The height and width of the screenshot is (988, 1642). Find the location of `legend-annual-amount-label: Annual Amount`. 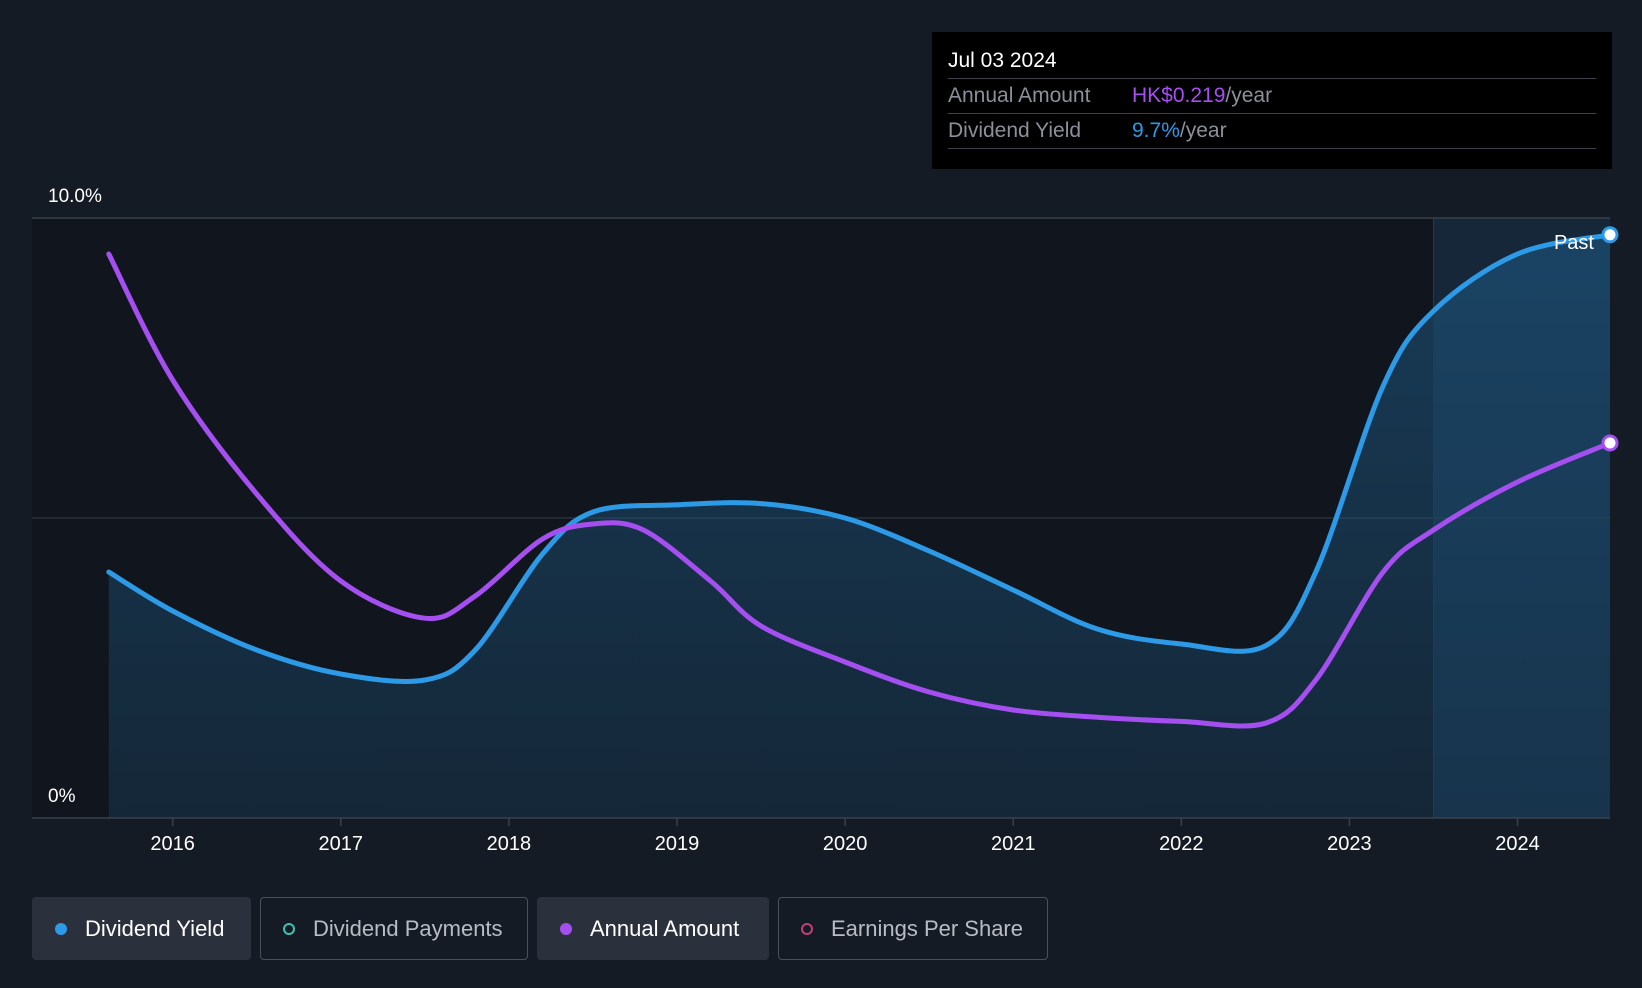

legend-annual-amount-label: Annual Amount is located at coordinates (665, 928).